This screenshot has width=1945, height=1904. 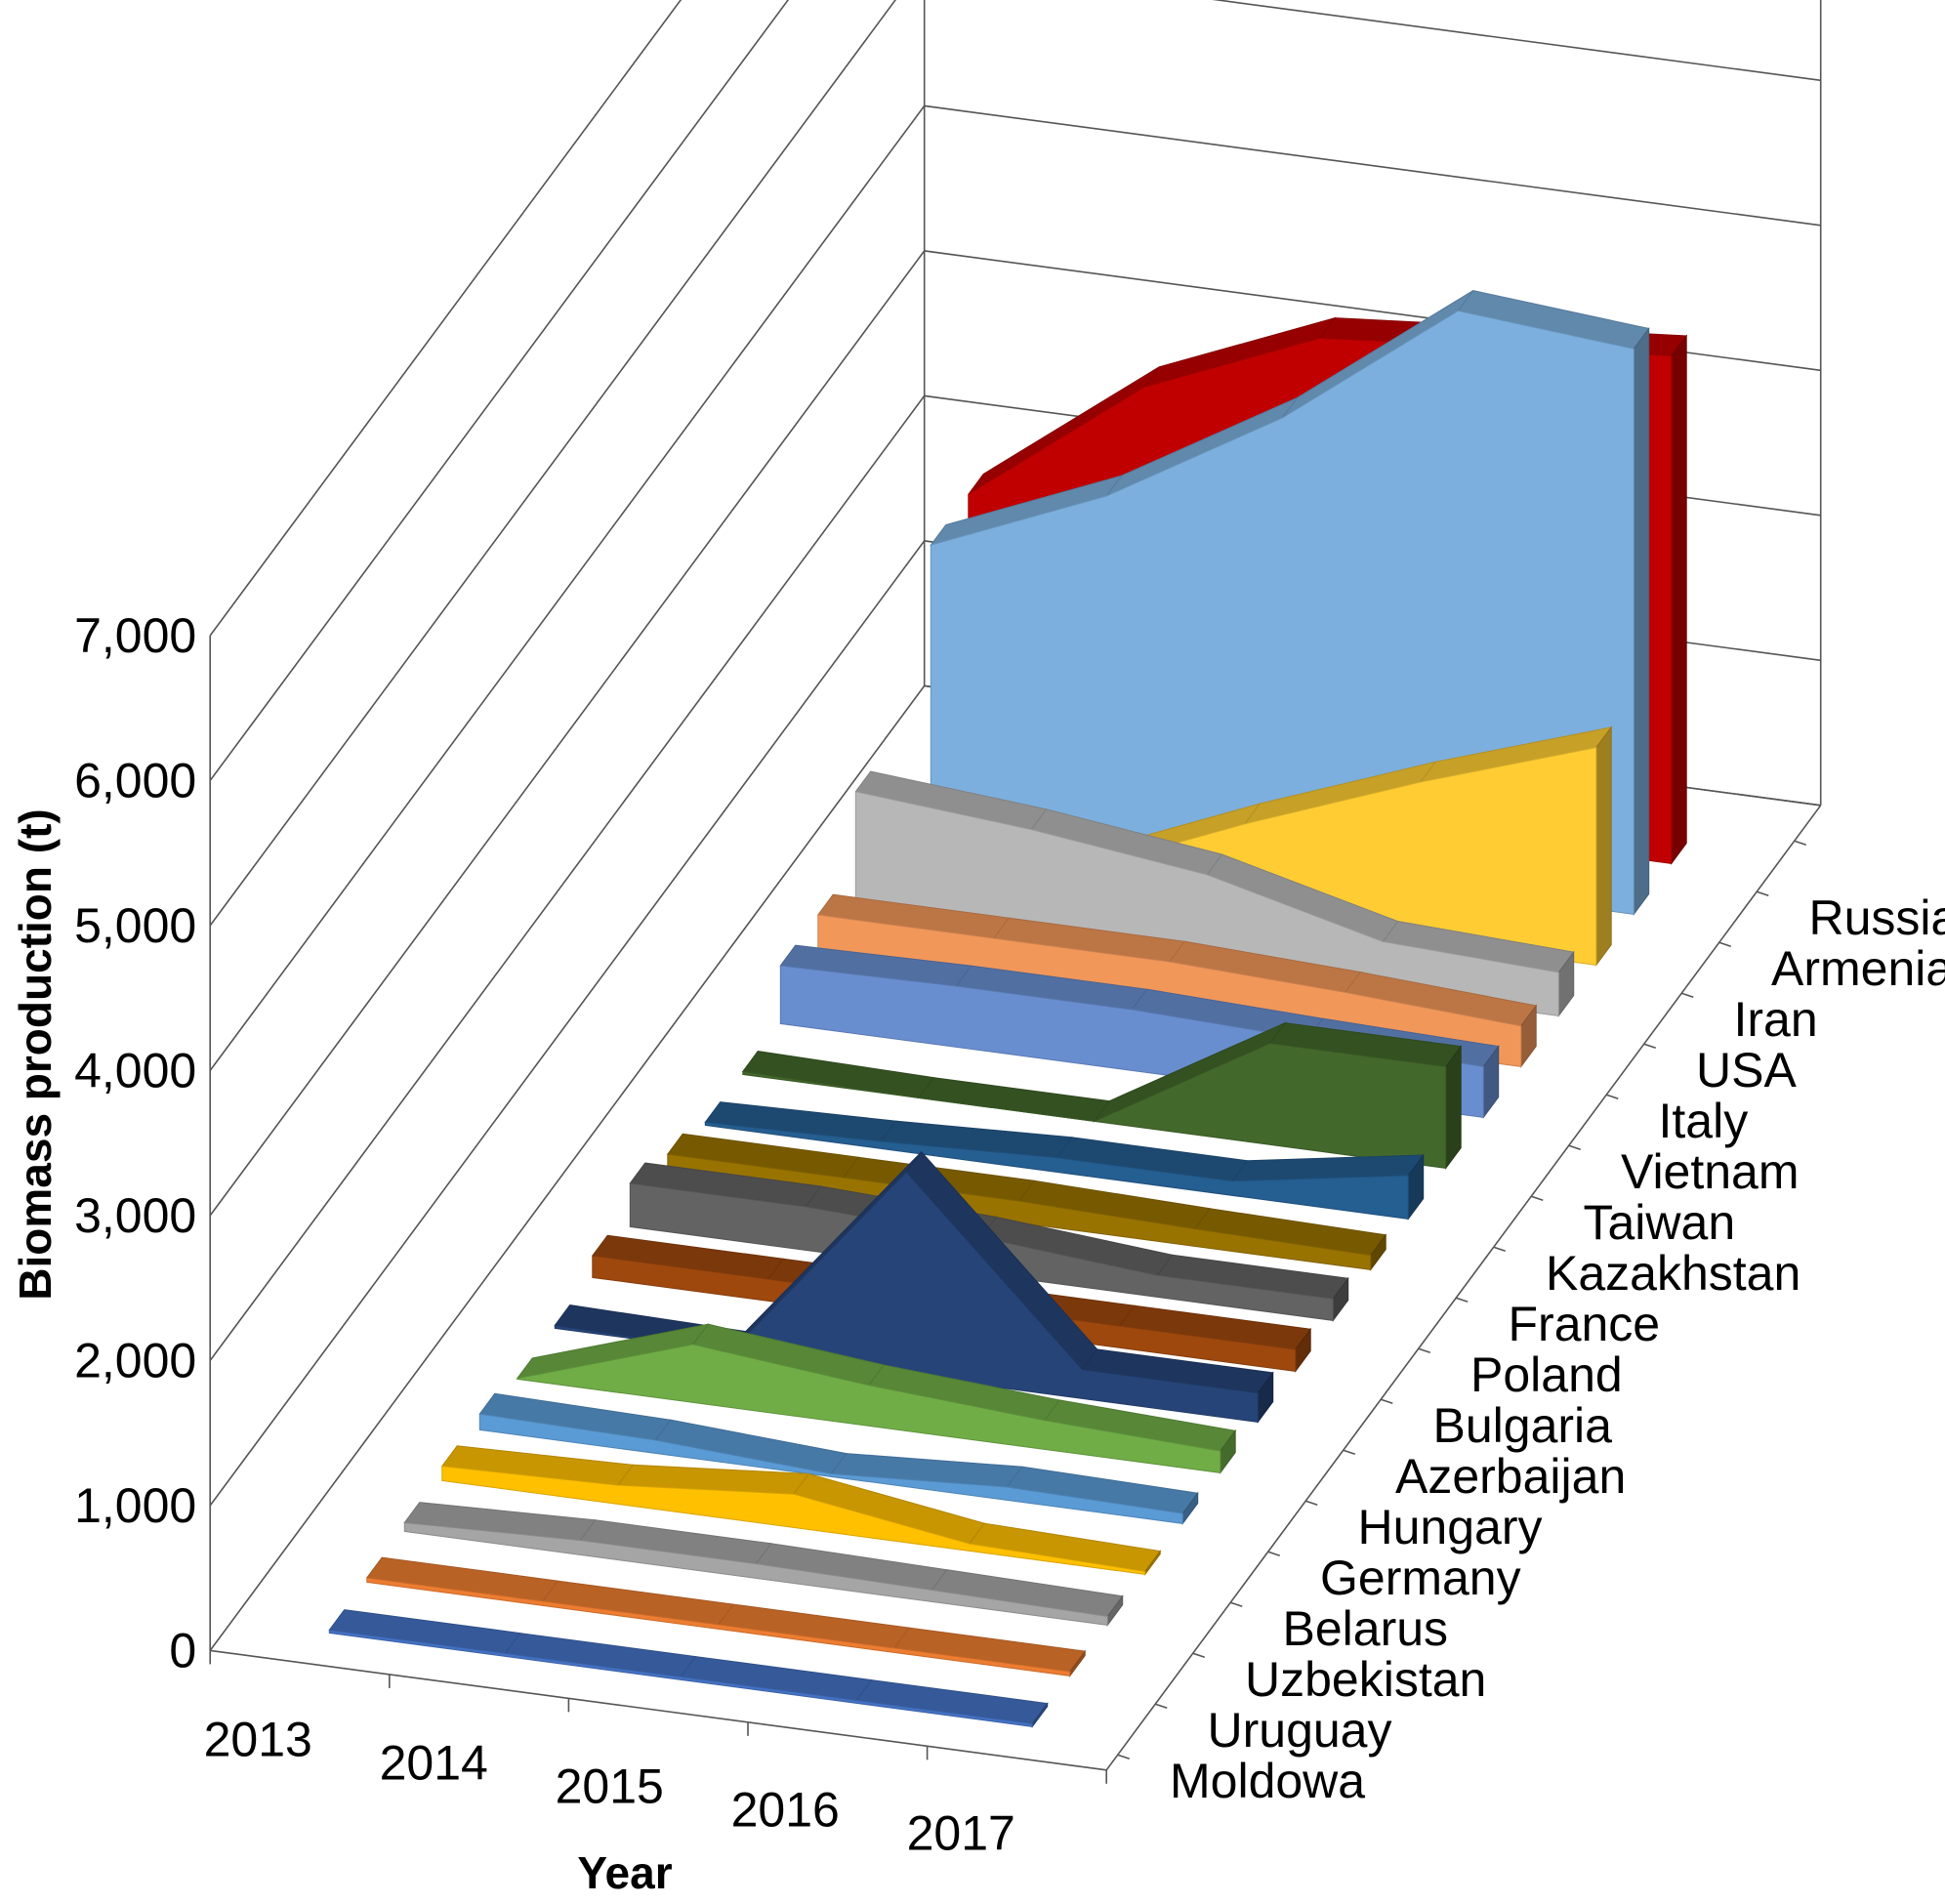 What do you see at coordinates (1523, 1425) in the screenshot?
I see `category-label-bulgaria: Bulgaria` at bounding box center [1523, 1425].